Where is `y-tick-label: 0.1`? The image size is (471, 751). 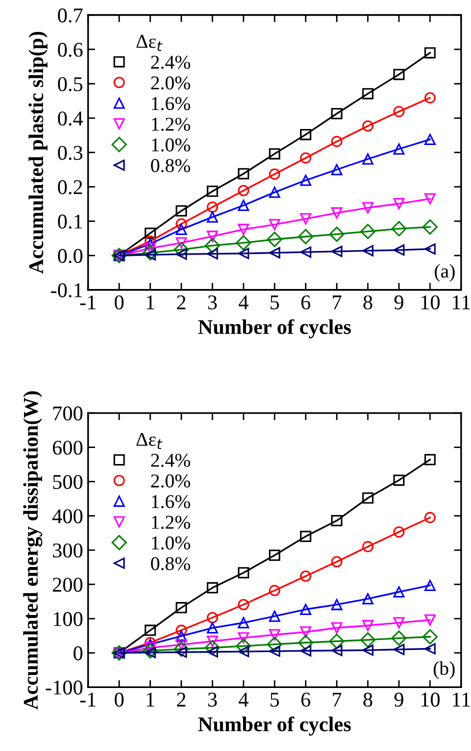
y-tick-label: 0.1 is located at coordinates (70, 221).